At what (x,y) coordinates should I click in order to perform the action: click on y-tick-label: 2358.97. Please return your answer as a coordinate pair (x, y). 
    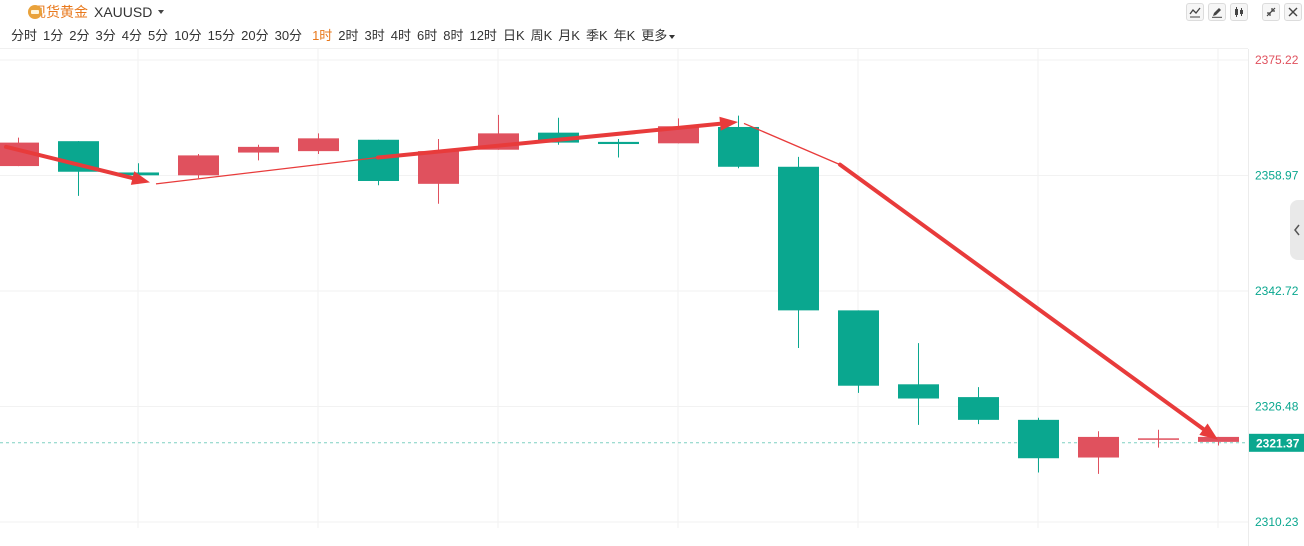
    Looking at the image, I should click on (1277, 176).